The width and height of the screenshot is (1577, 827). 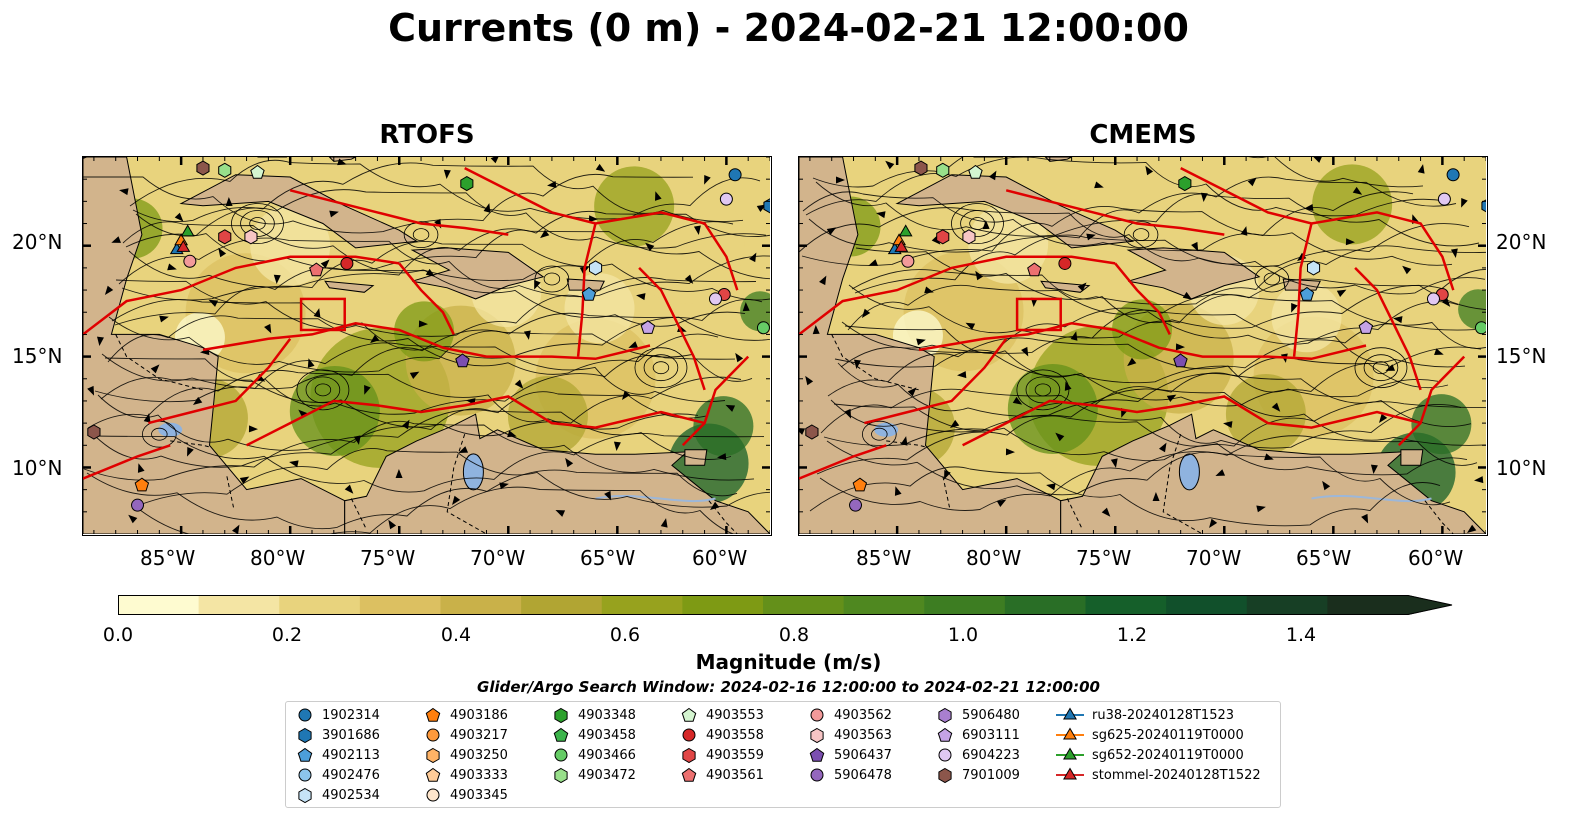 What do you see at coordinates (498, 558) in the screenshot?
I see `x-tick-left-70w: 70°W` at bounding box center [498, 558].